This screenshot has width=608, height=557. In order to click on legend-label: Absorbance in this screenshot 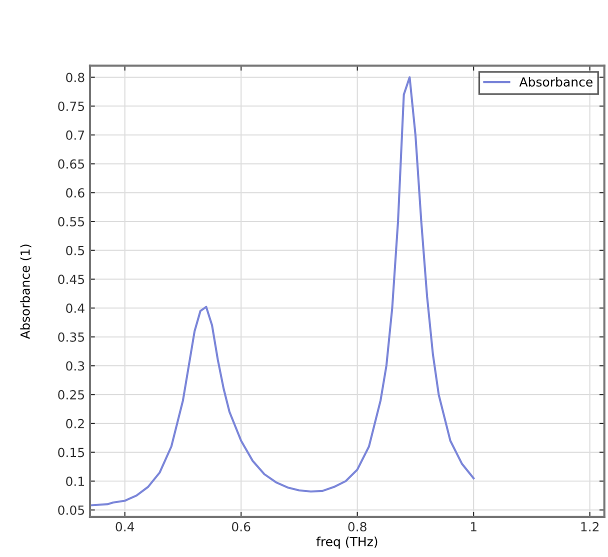, I will do `click(555, 81)`.